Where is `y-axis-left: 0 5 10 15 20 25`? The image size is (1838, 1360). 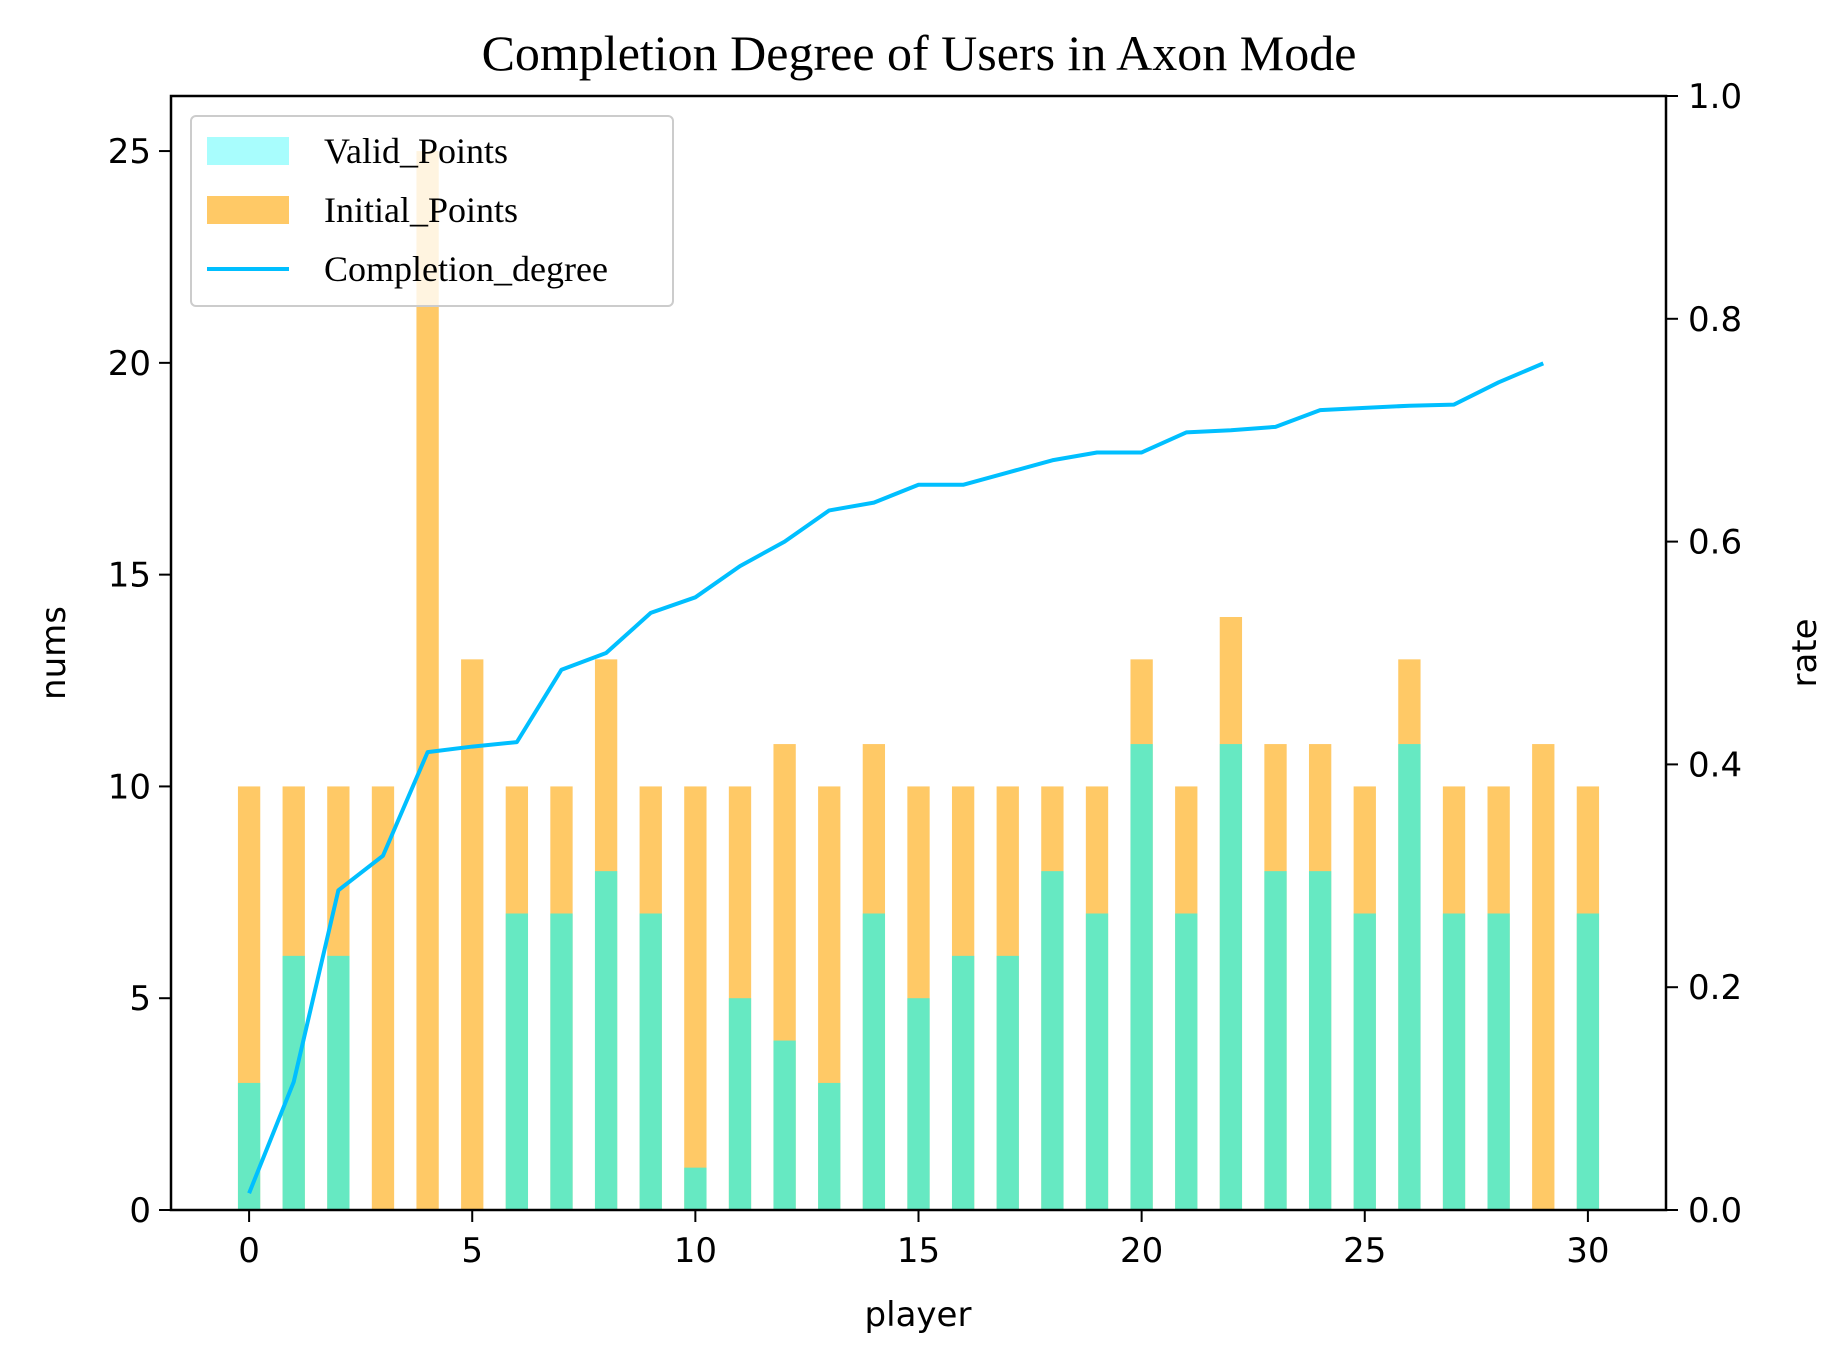
y-axis-left: 0 5 10 15 20 25 is located at coordinates (139, 681).